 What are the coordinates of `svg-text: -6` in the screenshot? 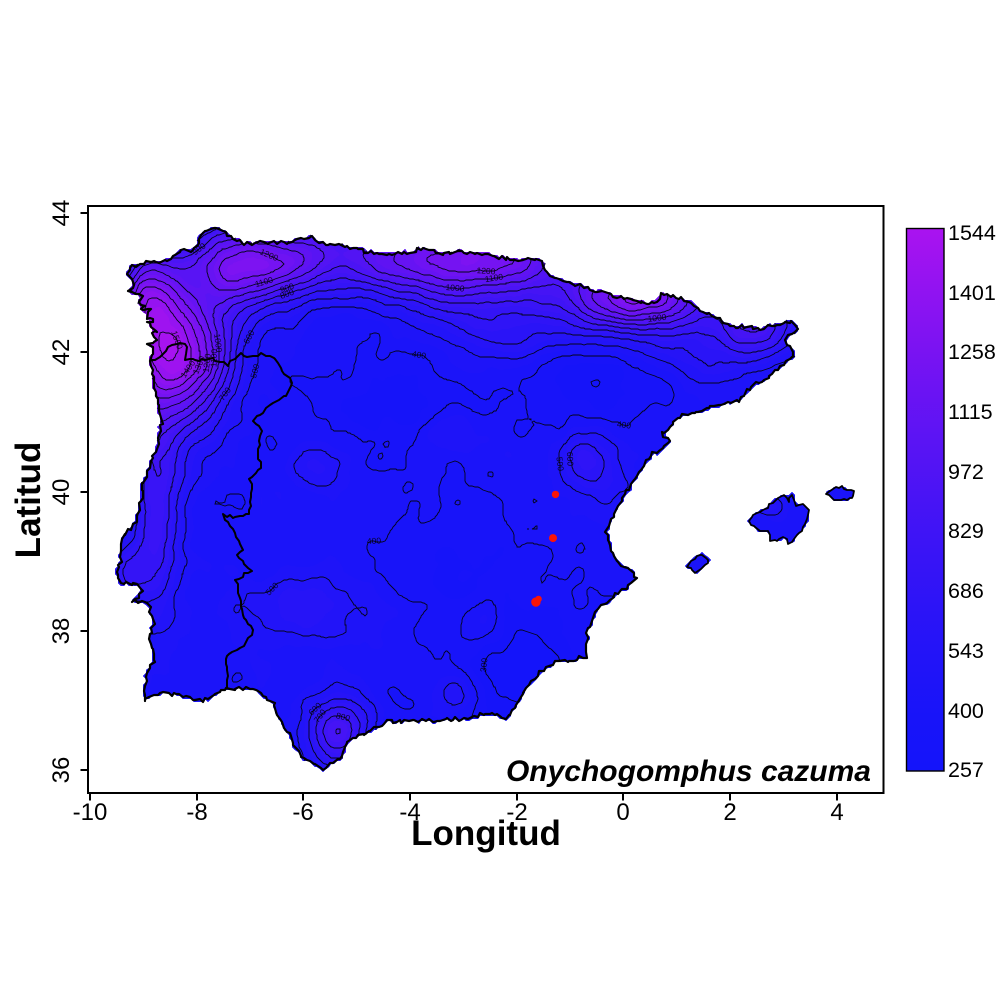 It's located at (302, 812).